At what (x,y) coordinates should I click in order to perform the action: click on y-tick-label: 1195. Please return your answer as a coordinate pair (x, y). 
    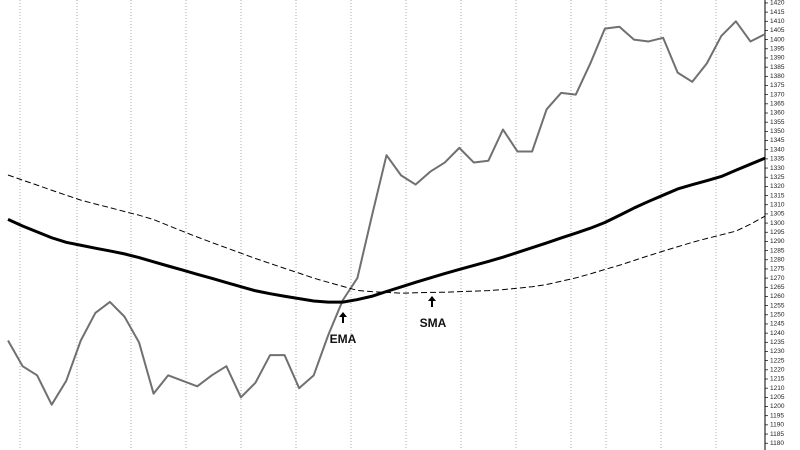
    Looking at the image, I should click on (777, 415).